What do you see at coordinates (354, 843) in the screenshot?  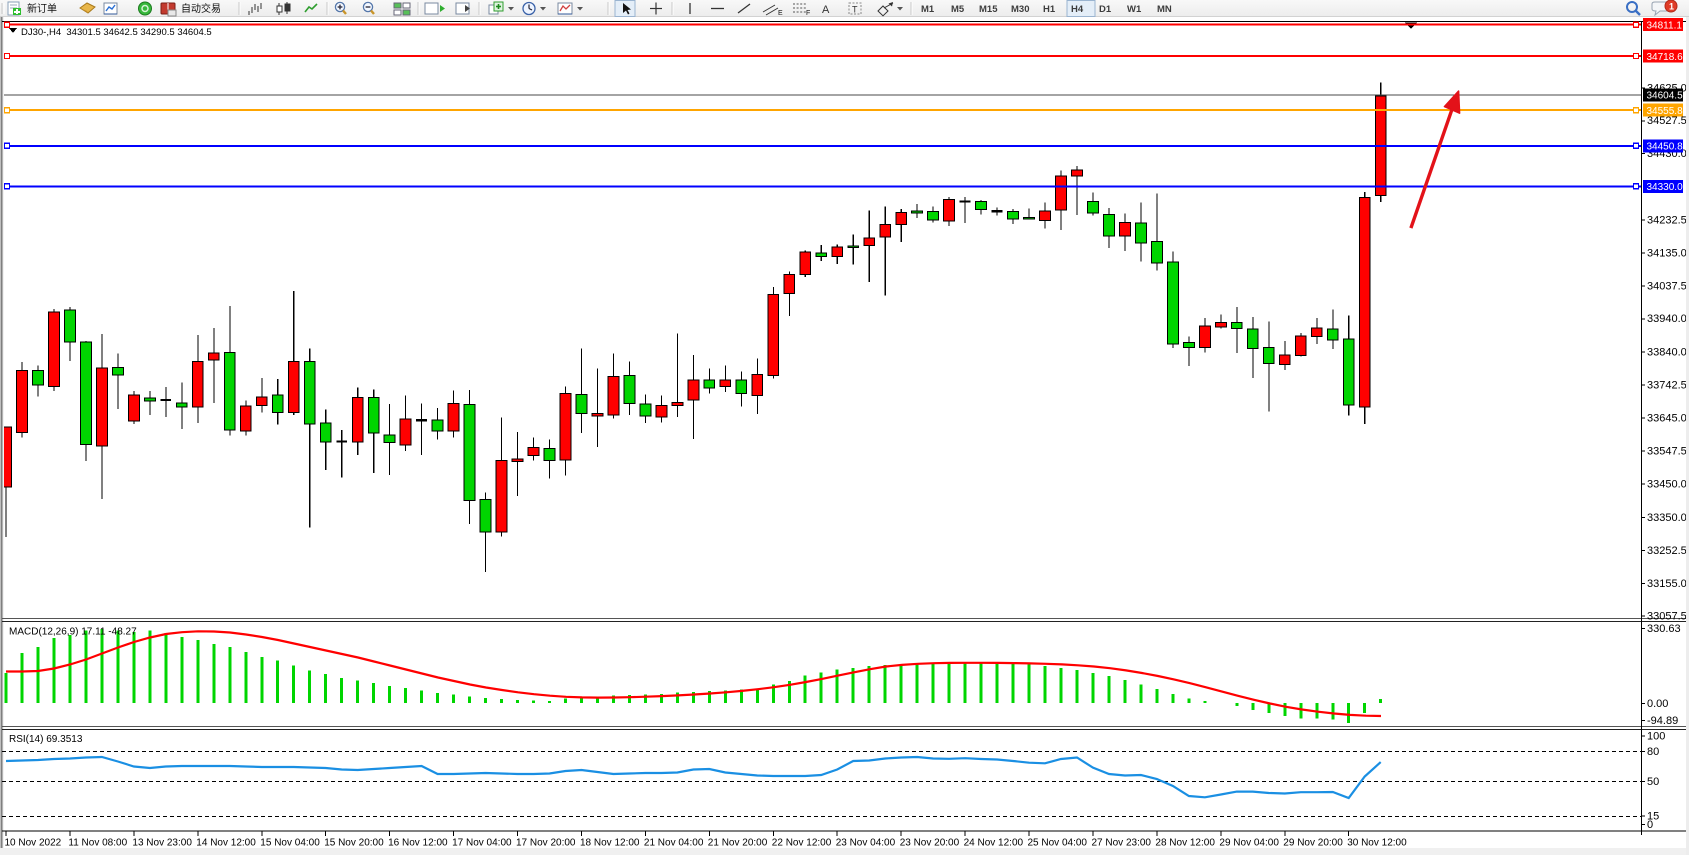 I see `svg-text: 15 Nov 20:00` at bounding box center [354, 843].